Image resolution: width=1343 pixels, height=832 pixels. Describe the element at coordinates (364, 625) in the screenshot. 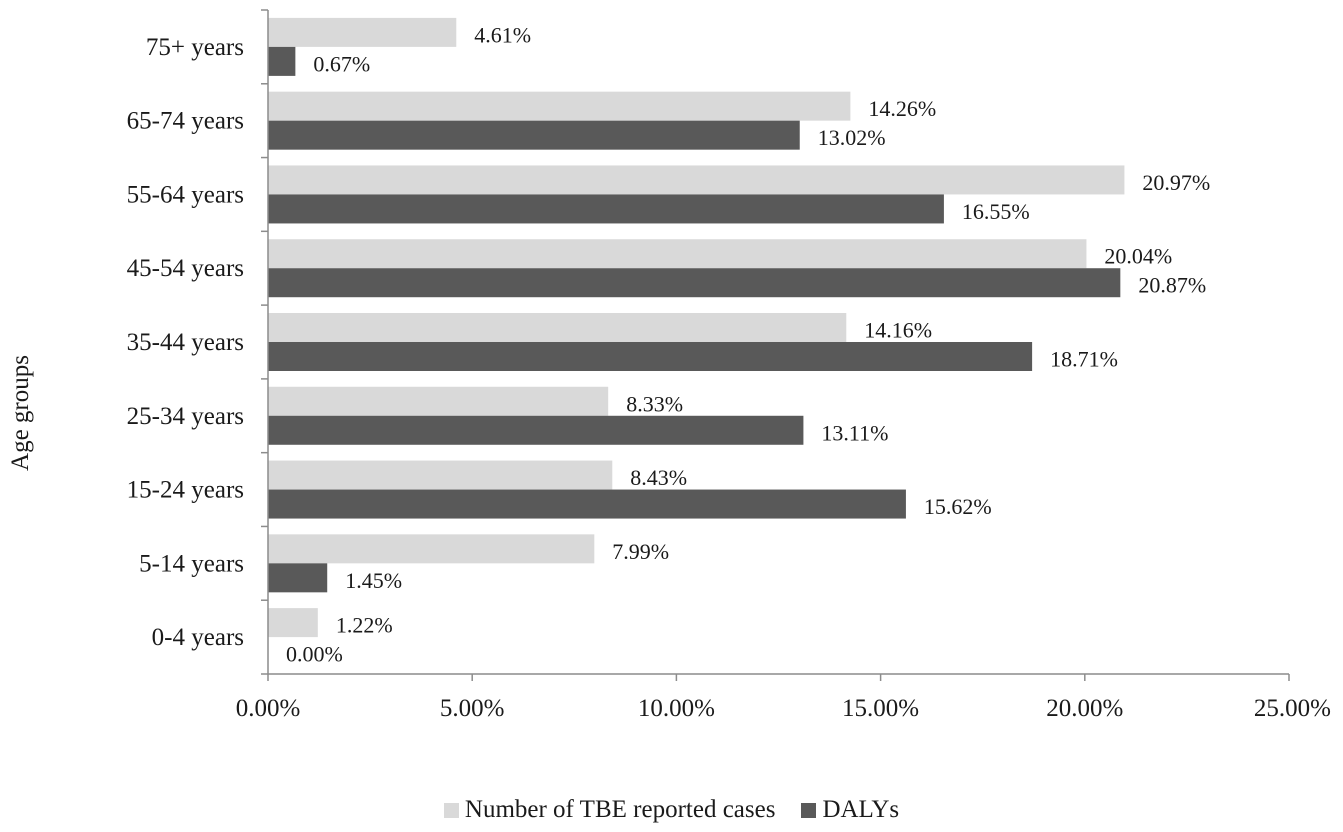

I see `data-label-tbe-cases: 1.22%` at that location.